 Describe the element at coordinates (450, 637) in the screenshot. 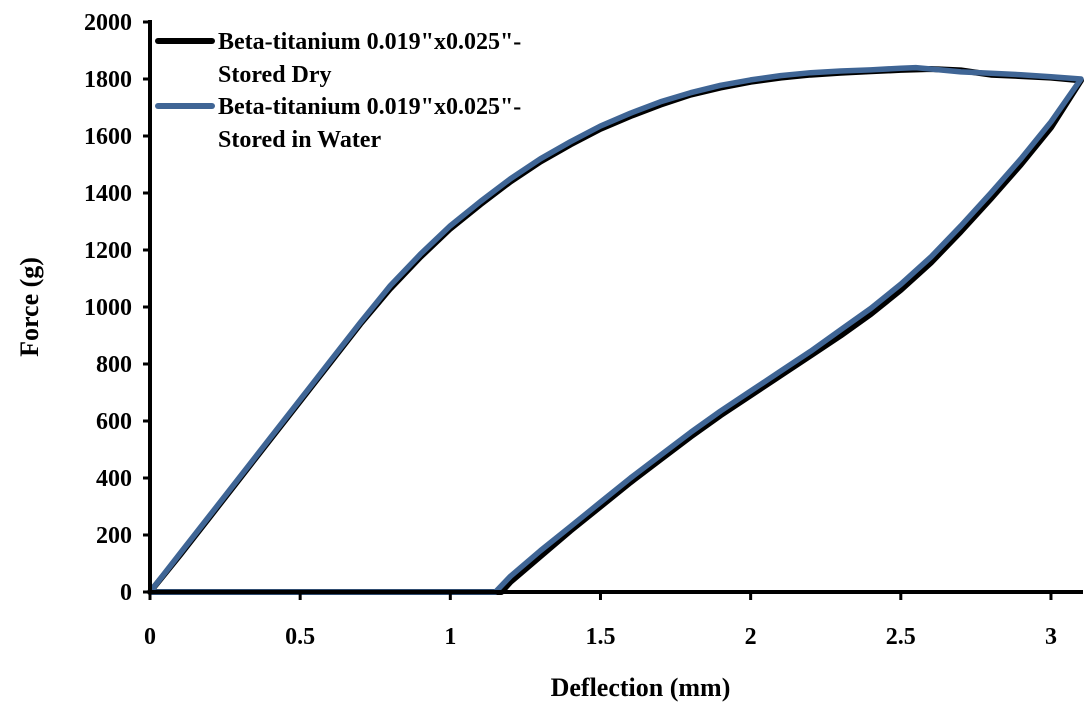

I see `x-tick-label: 1` at that location.